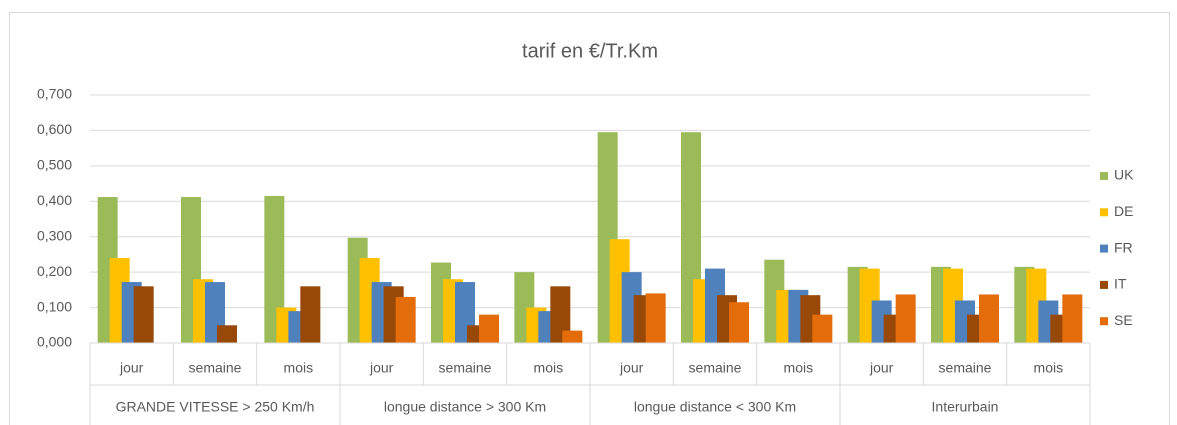  What do you see at coordinates (54, 306) in the screenshot?
I see `y-tick-label: 0,100` at bounding box center [54, 306].